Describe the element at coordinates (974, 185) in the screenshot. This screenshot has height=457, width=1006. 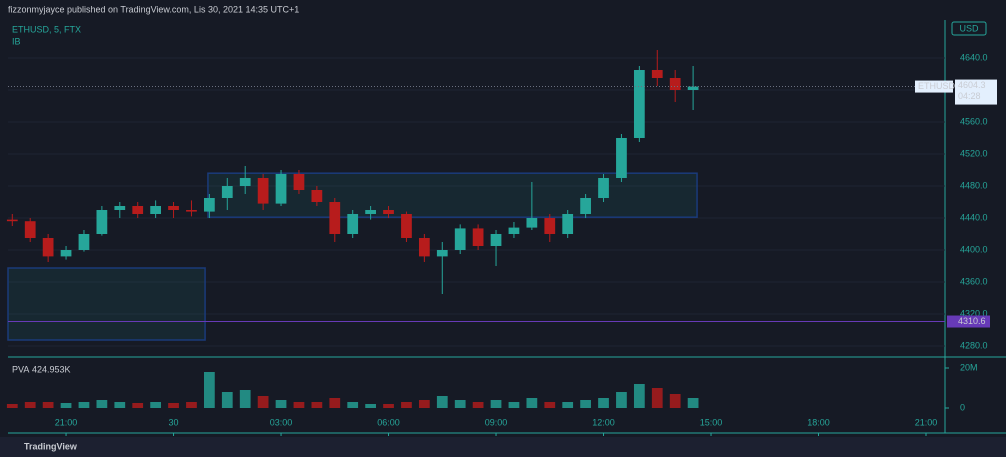
I see `y-tick-label: 4480.0` at that location.